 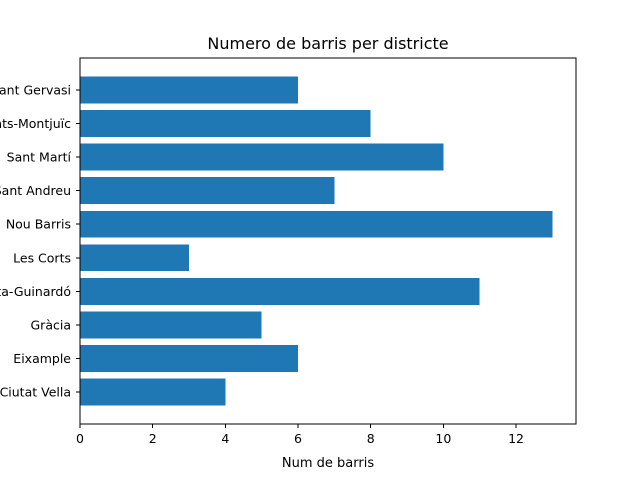 I want to click on x-tick-label: 4, so click(x=225, y=438).